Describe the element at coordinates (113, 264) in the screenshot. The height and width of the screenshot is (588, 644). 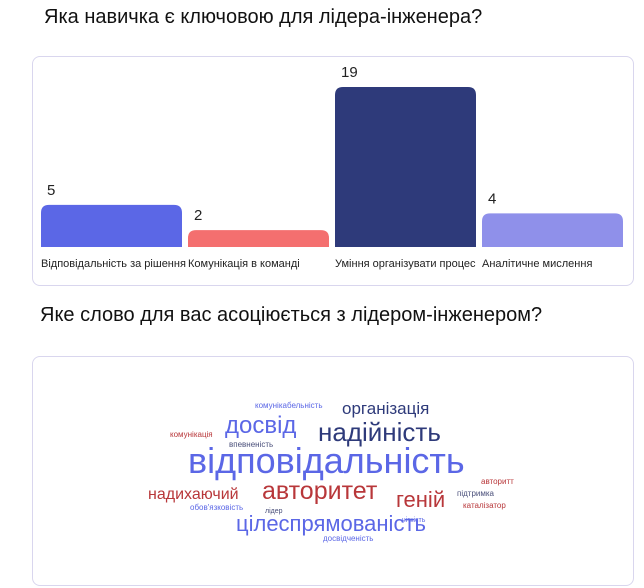
I see `bar-category-label: Відповідальність за рішення` at that location.